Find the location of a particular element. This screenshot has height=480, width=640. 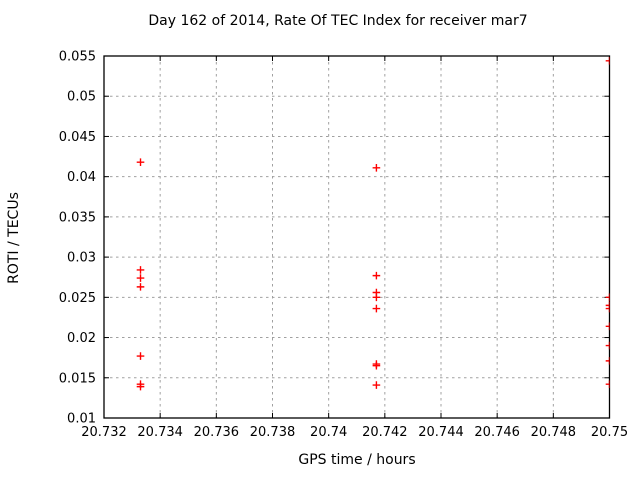

svg-text: 0.04 is located at coordinates (81, 177).